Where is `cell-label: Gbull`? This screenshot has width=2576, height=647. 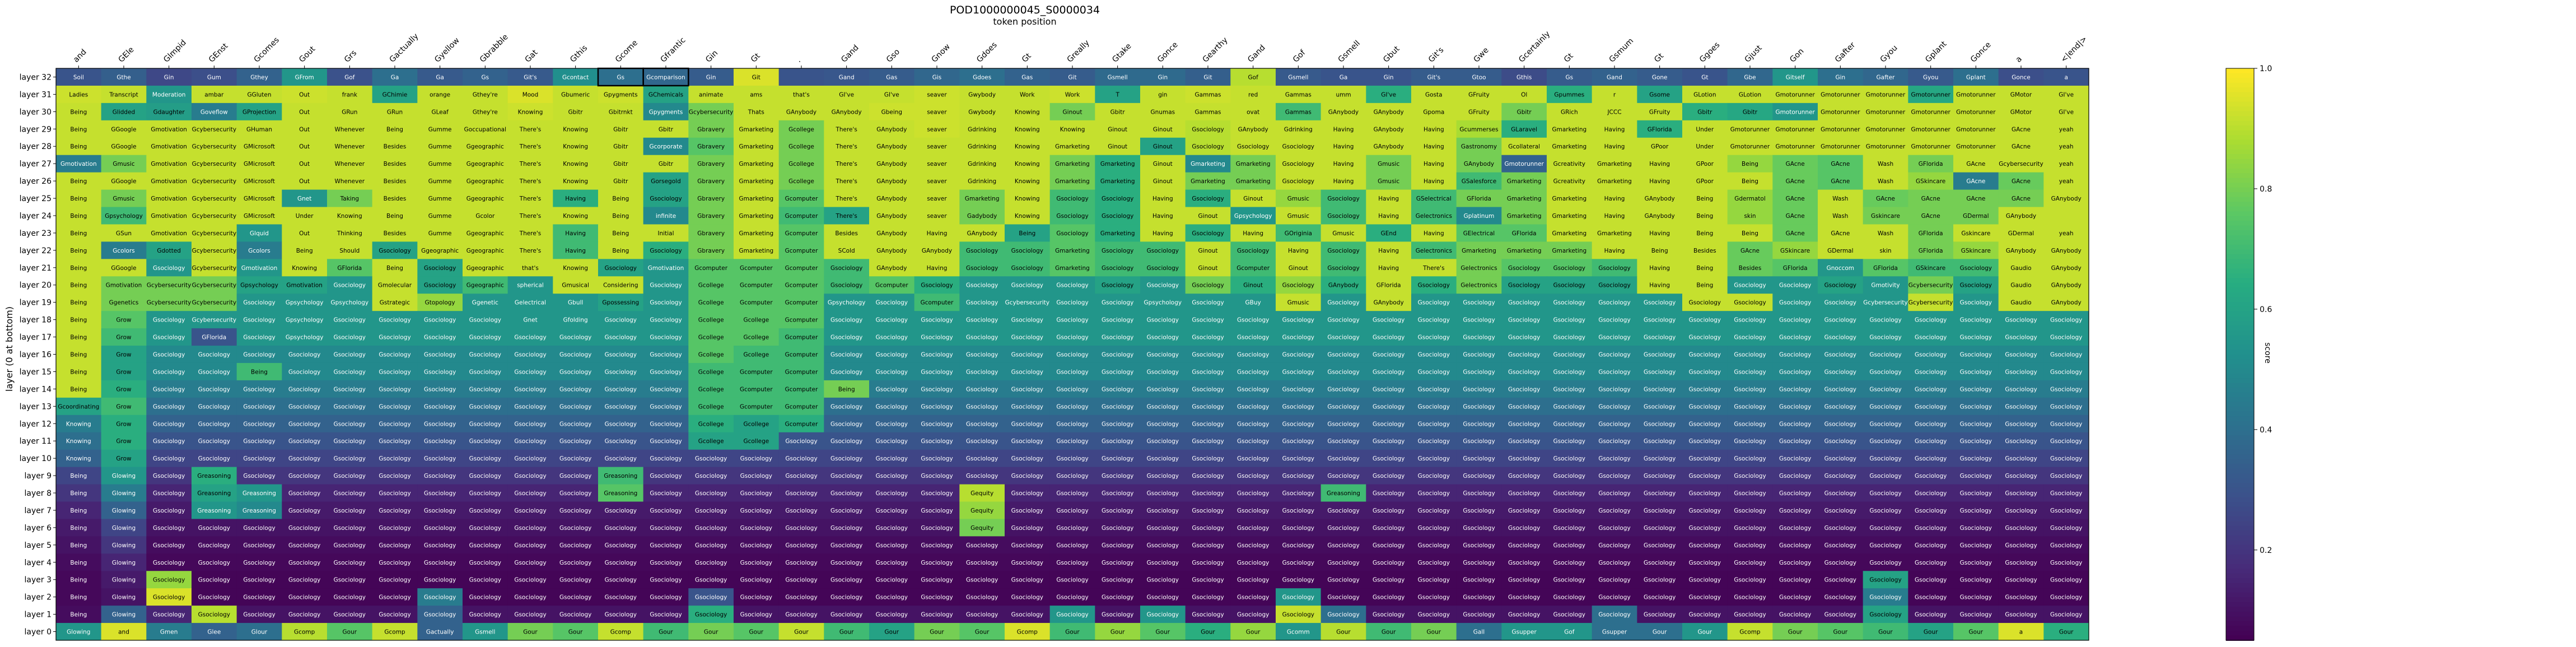 cell-label: Gbull is located at coordinates (576, 303).